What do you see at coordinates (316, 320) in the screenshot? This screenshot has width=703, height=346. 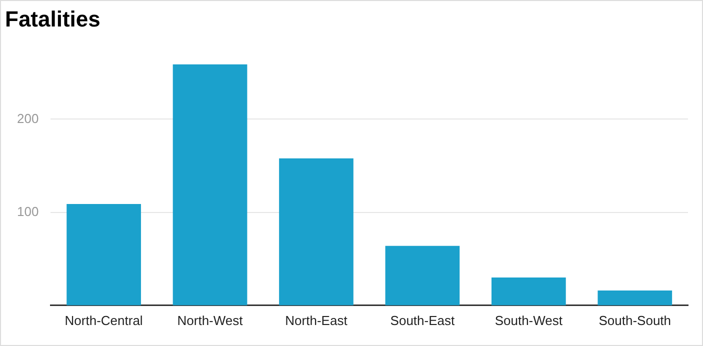 I see `x-tick-label: North-East` at bounding box center [316, 320].